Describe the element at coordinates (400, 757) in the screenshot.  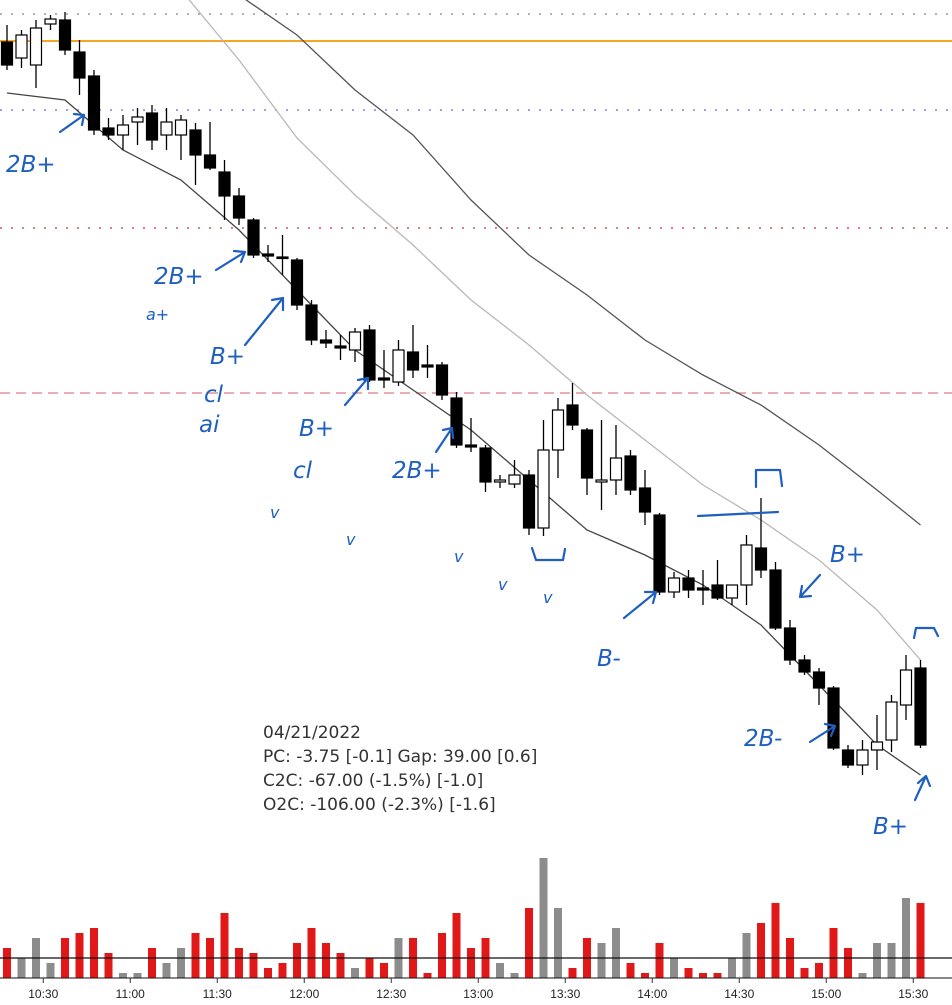
I see `info-line: PC: -3.75 [-0.1] Gap: 39.00 [0.6]` at that location.